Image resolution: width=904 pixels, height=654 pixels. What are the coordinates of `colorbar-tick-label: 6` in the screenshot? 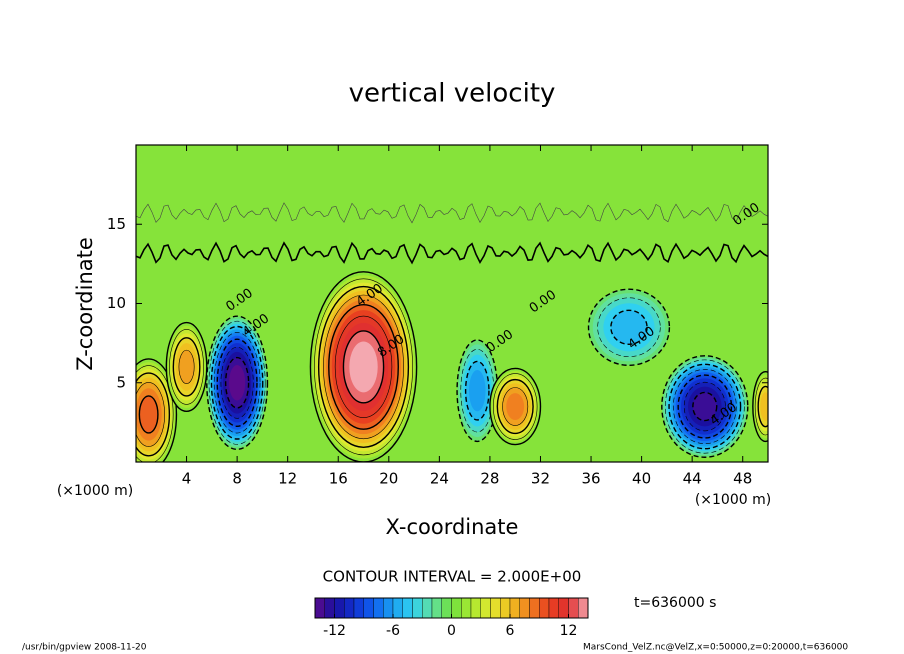 It's located at (510, 631).